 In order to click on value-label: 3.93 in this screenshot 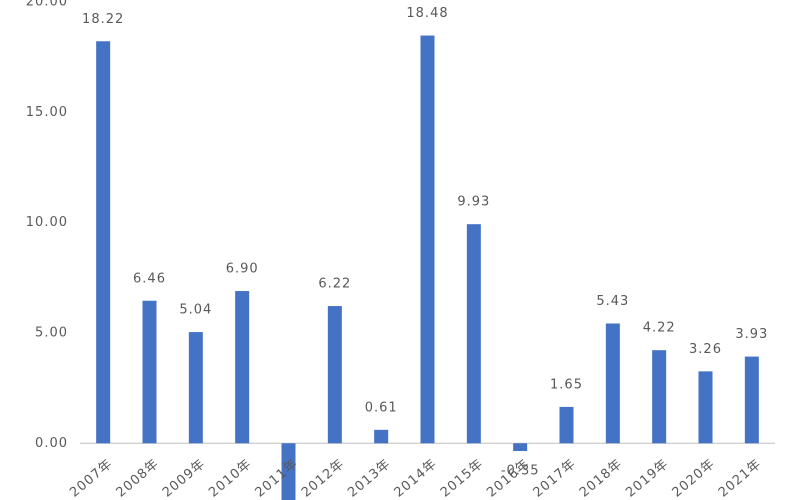, I will do `click(751, 334)`.